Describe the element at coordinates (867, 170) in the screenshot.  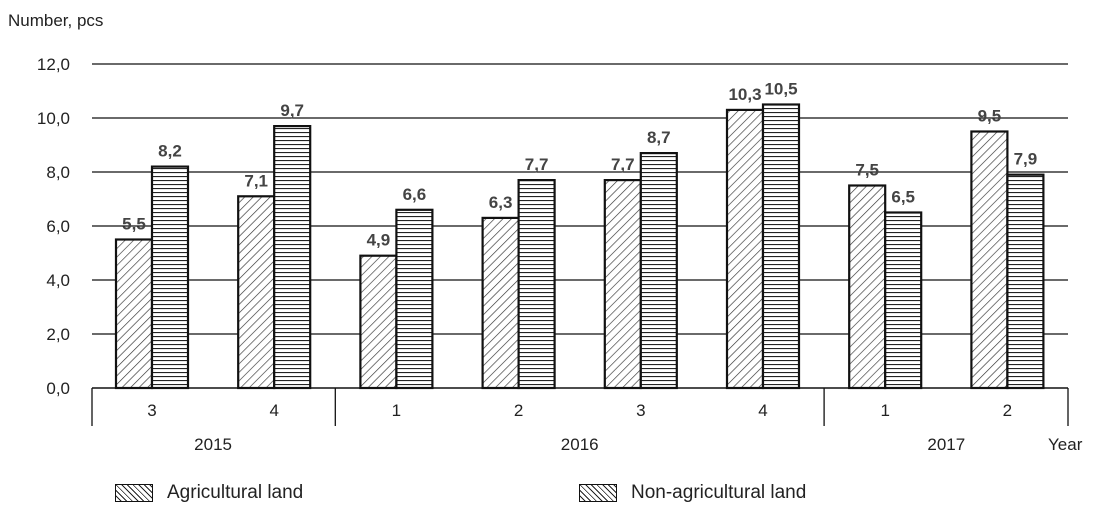
I see `data-label: 7,5` at that location.